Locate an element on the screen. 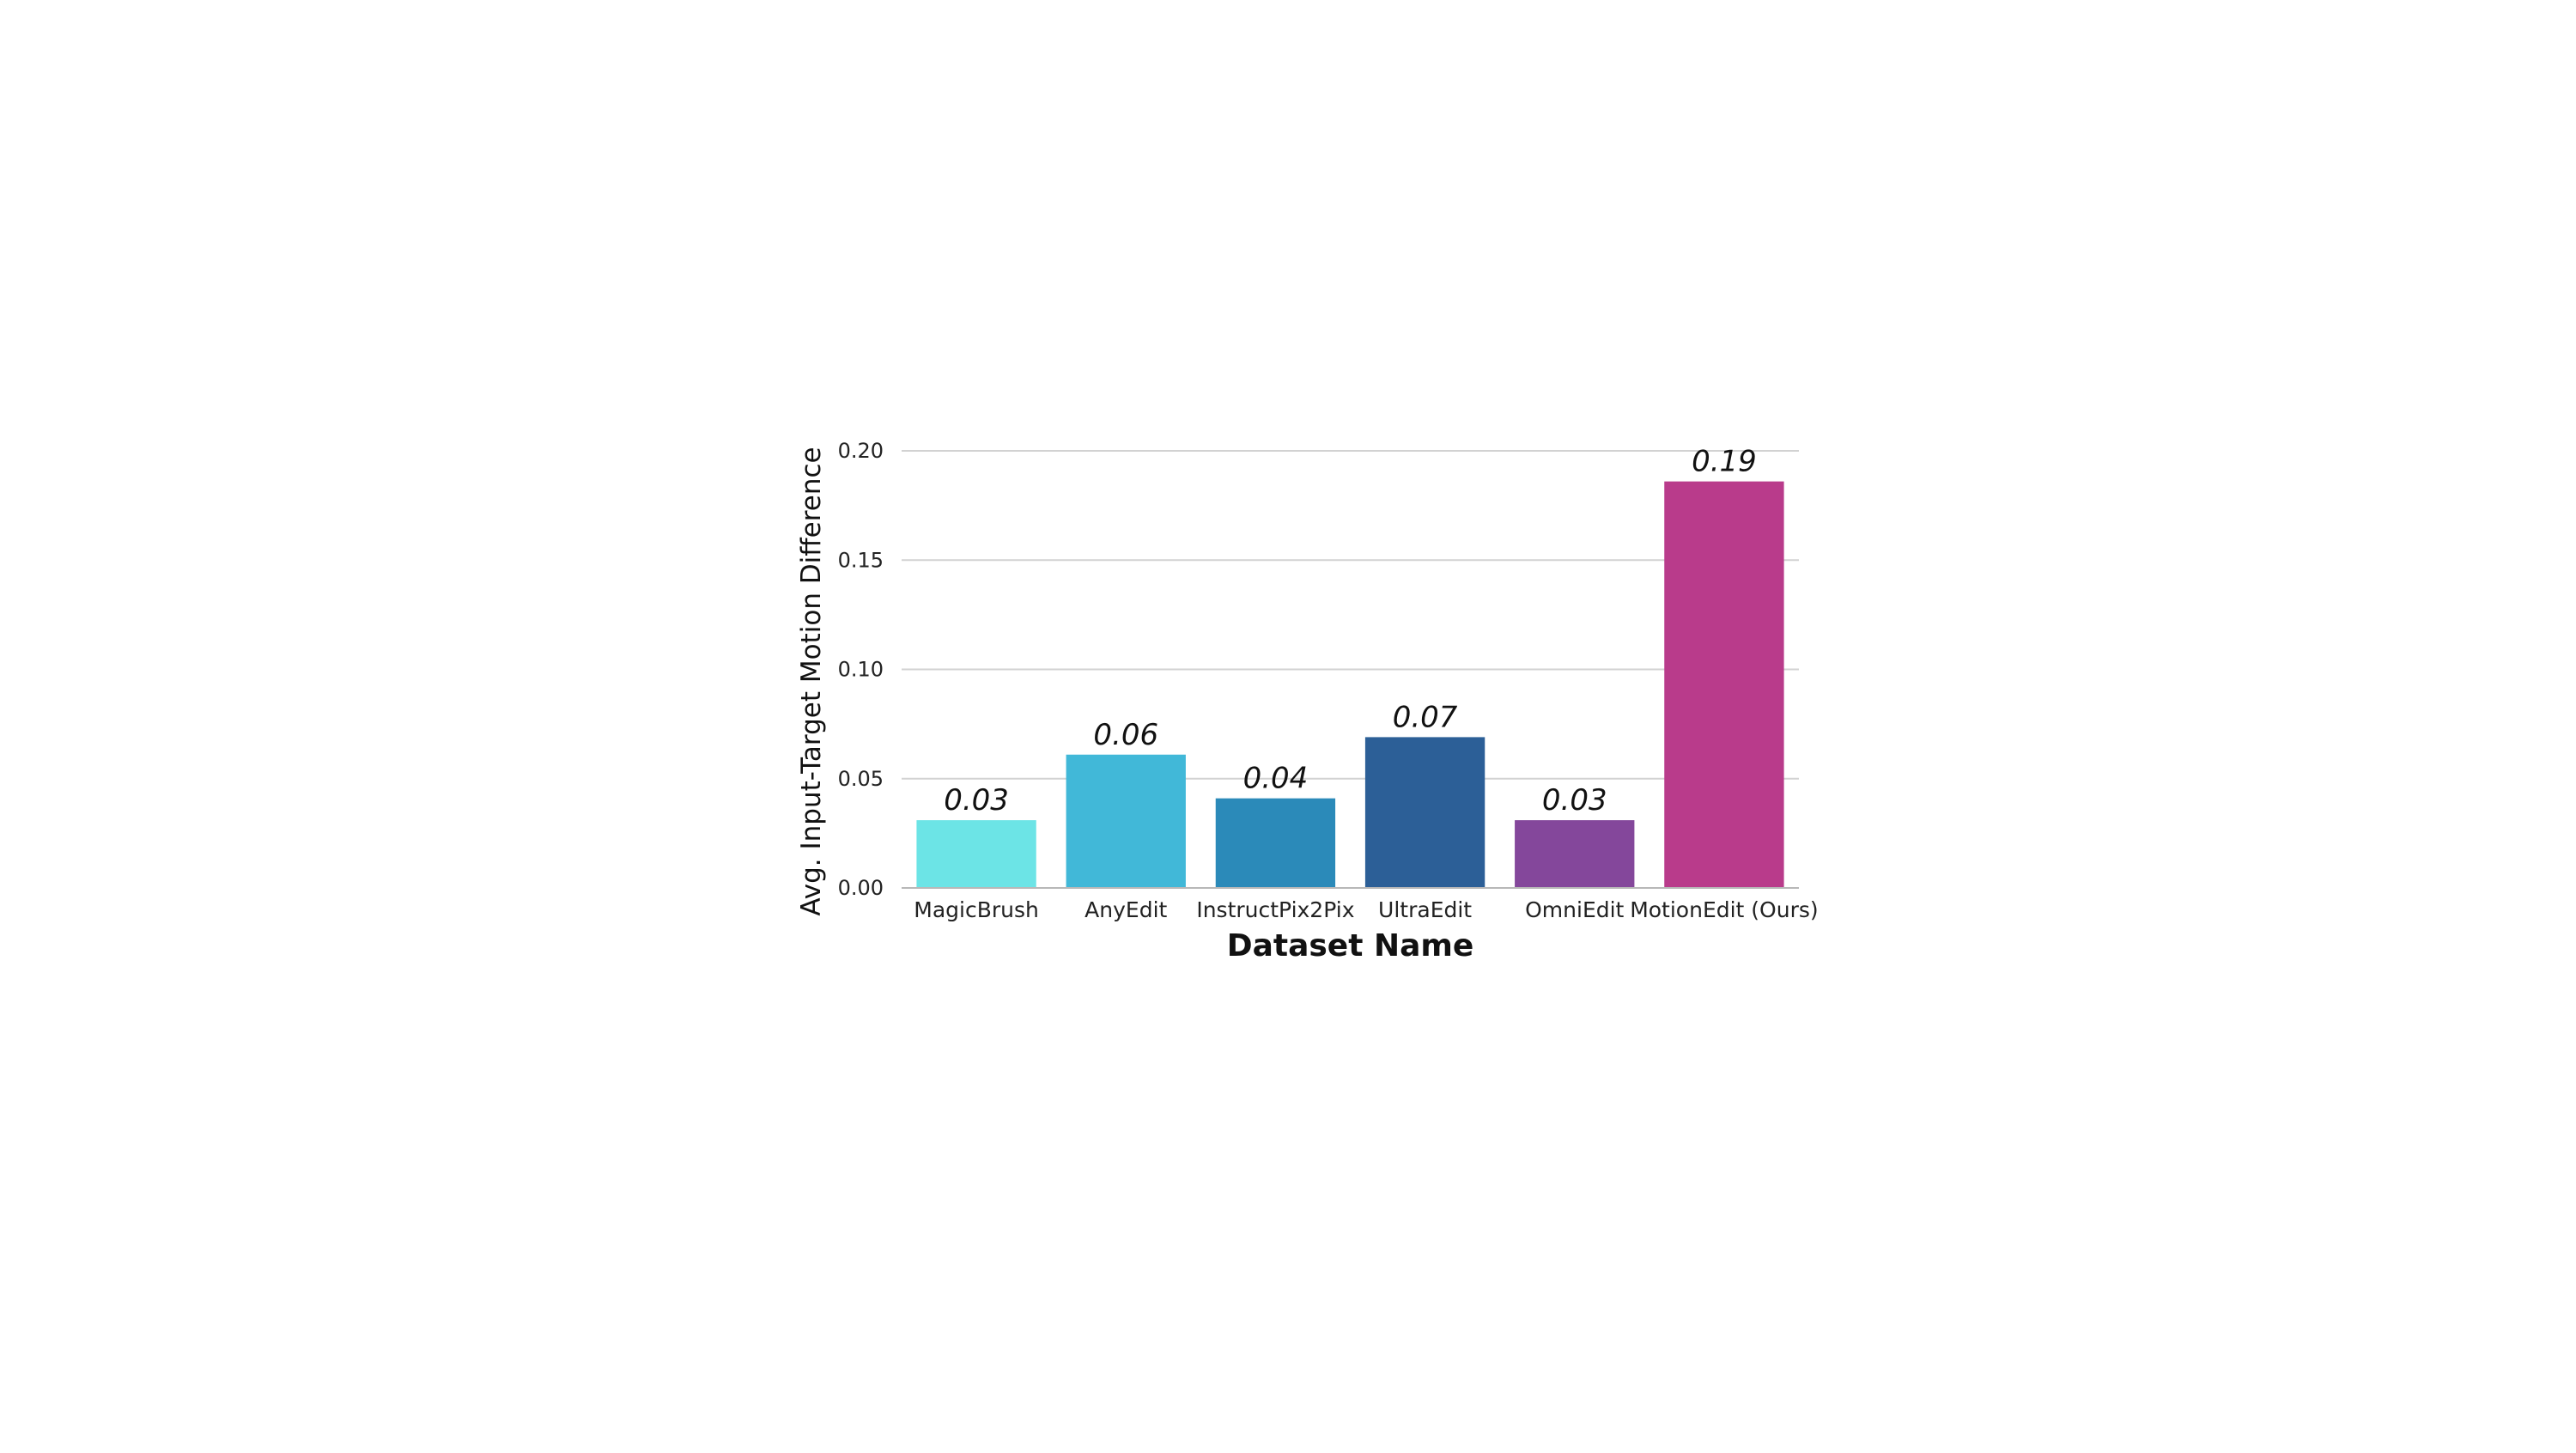 This screenshot has width=2576, height=1453. y-tick-label: 0.20 is located at coordinates (861, 451).